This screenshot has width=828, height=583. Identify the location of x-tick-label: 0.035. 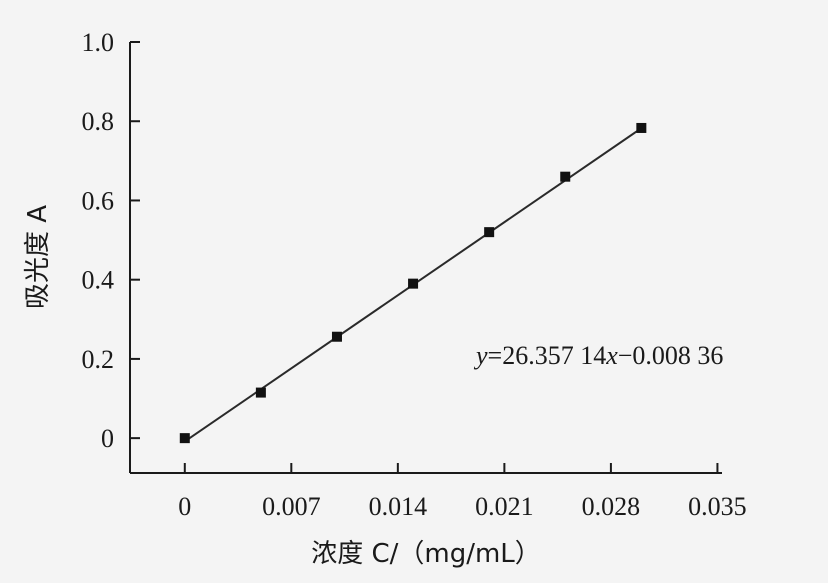
(717, 506).